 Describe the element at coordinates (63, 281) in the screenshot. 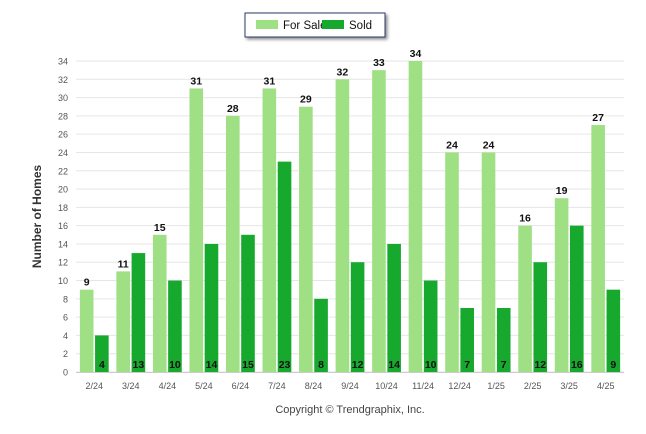

I see `y-tick-label: 10` at that location.